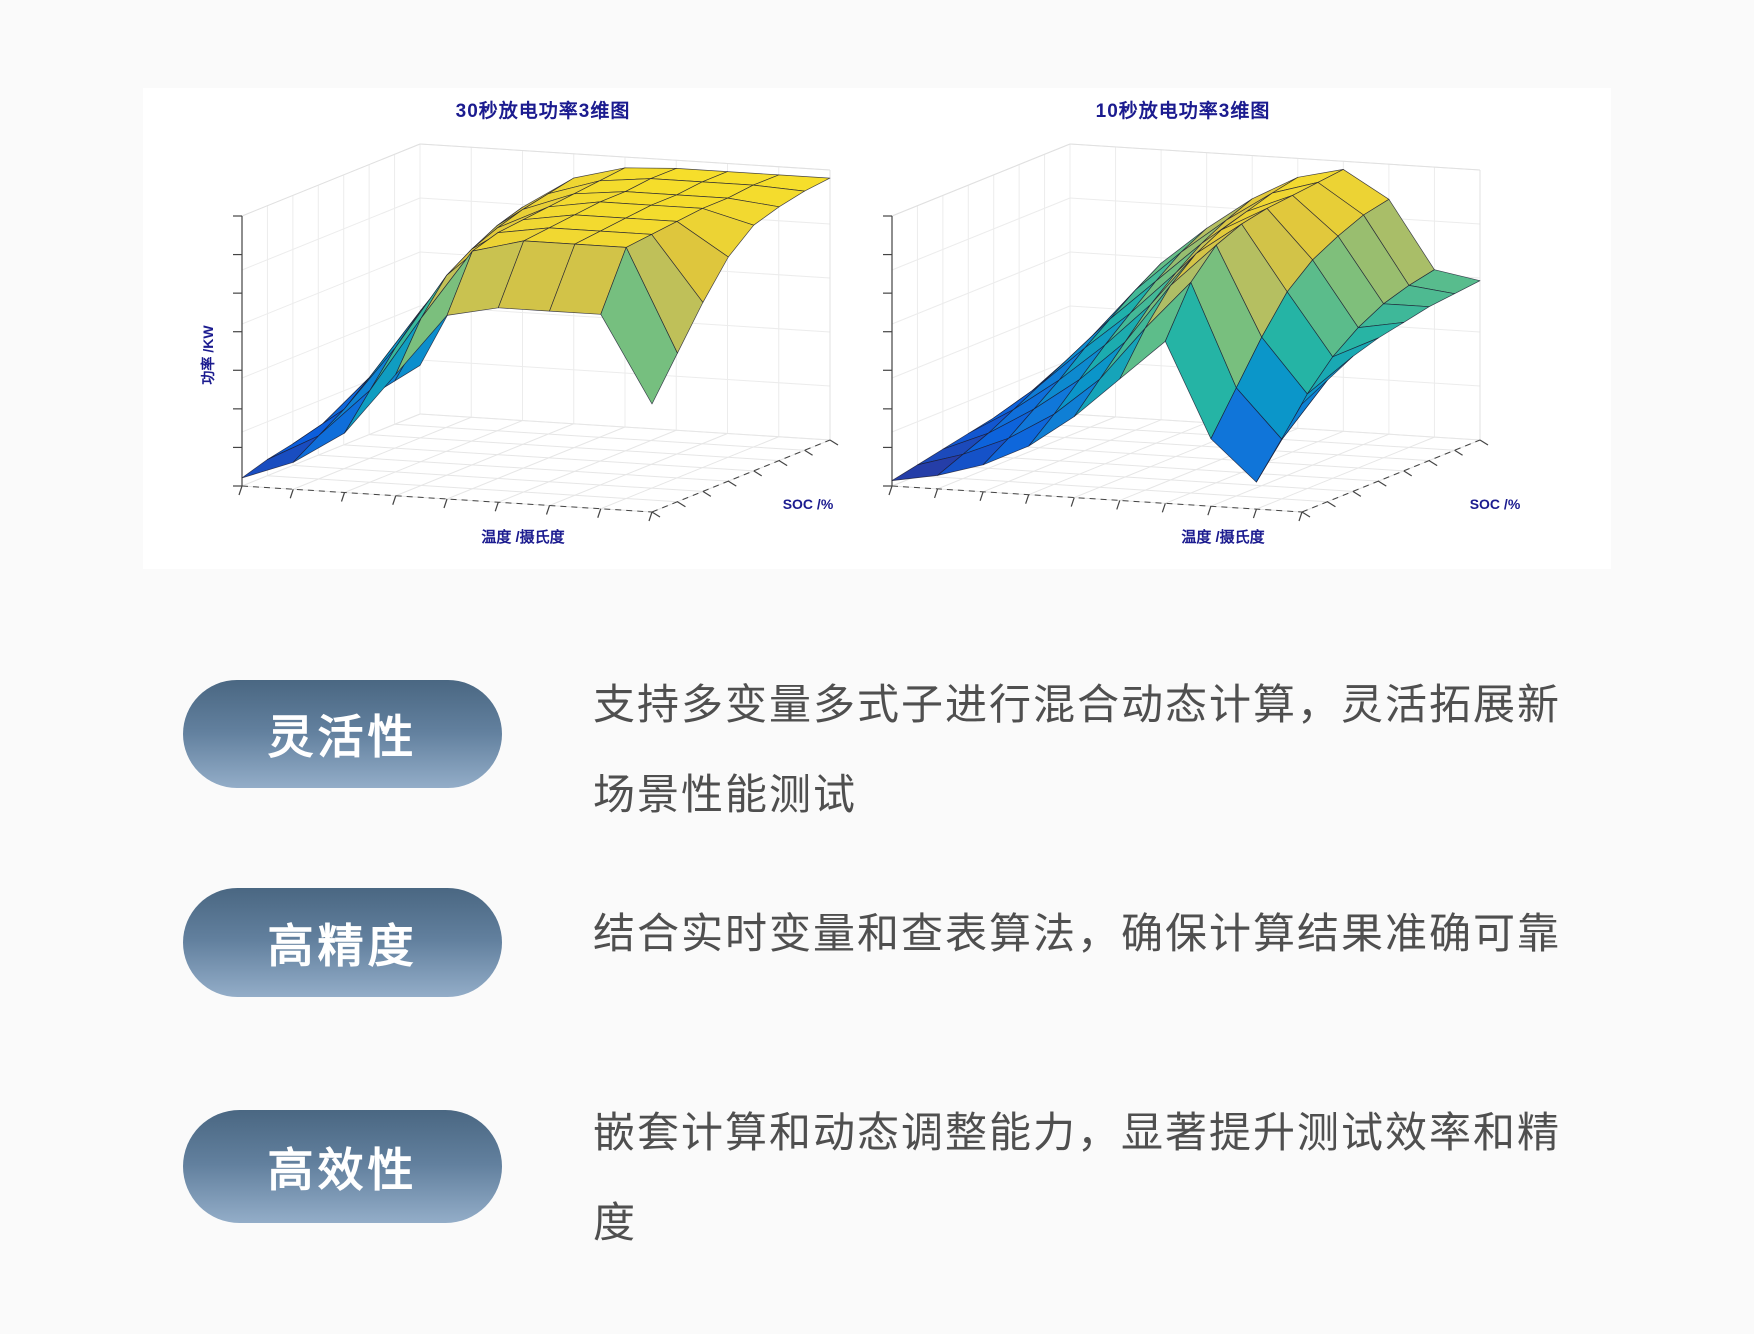  I want to click on feature-badge-flexibility: 灵活性, so click(342, 734).